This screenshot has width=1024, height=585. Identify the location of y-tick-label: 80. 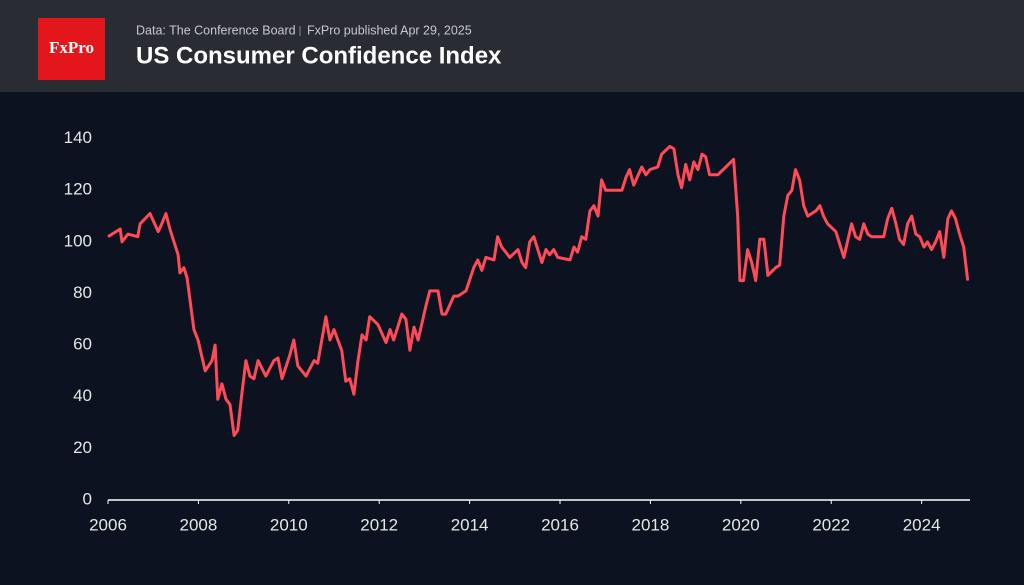
(82, 292).